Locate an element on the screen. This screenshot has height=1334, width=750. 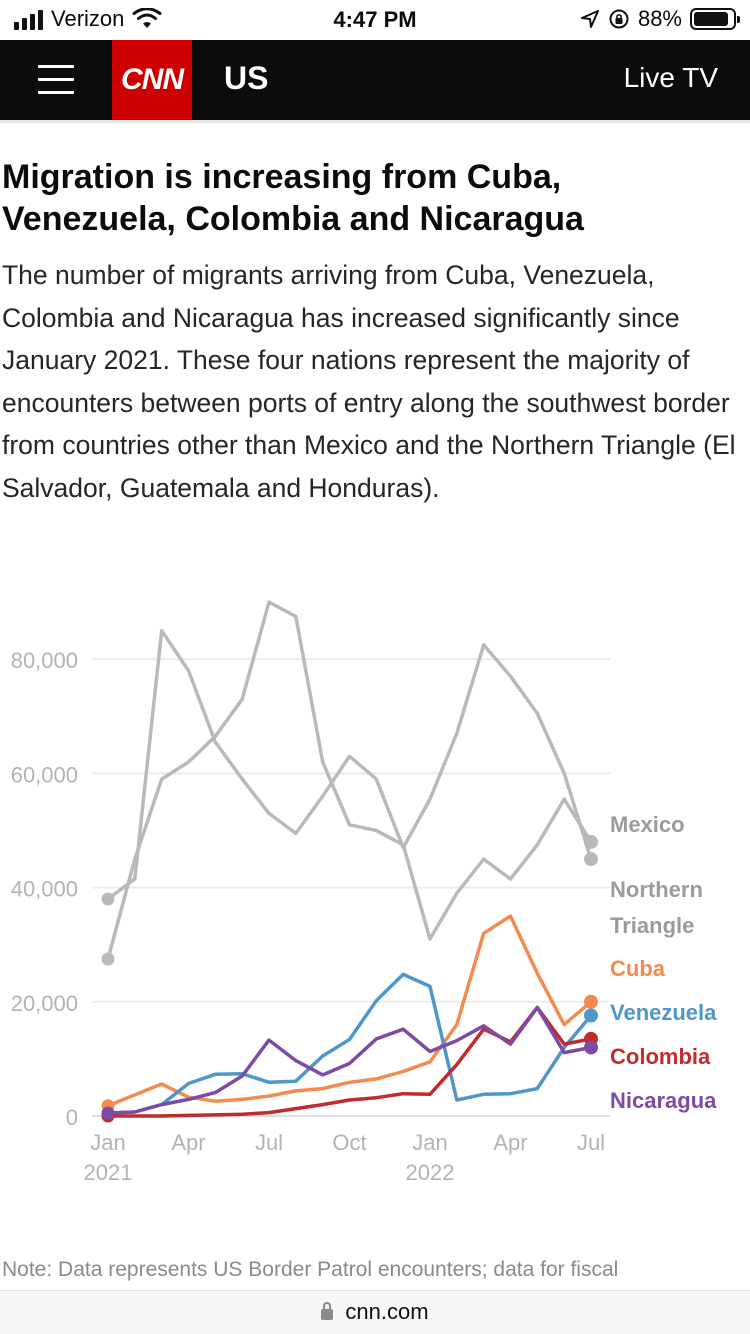
end-point-cuba is located at coordinates (591, 1001).